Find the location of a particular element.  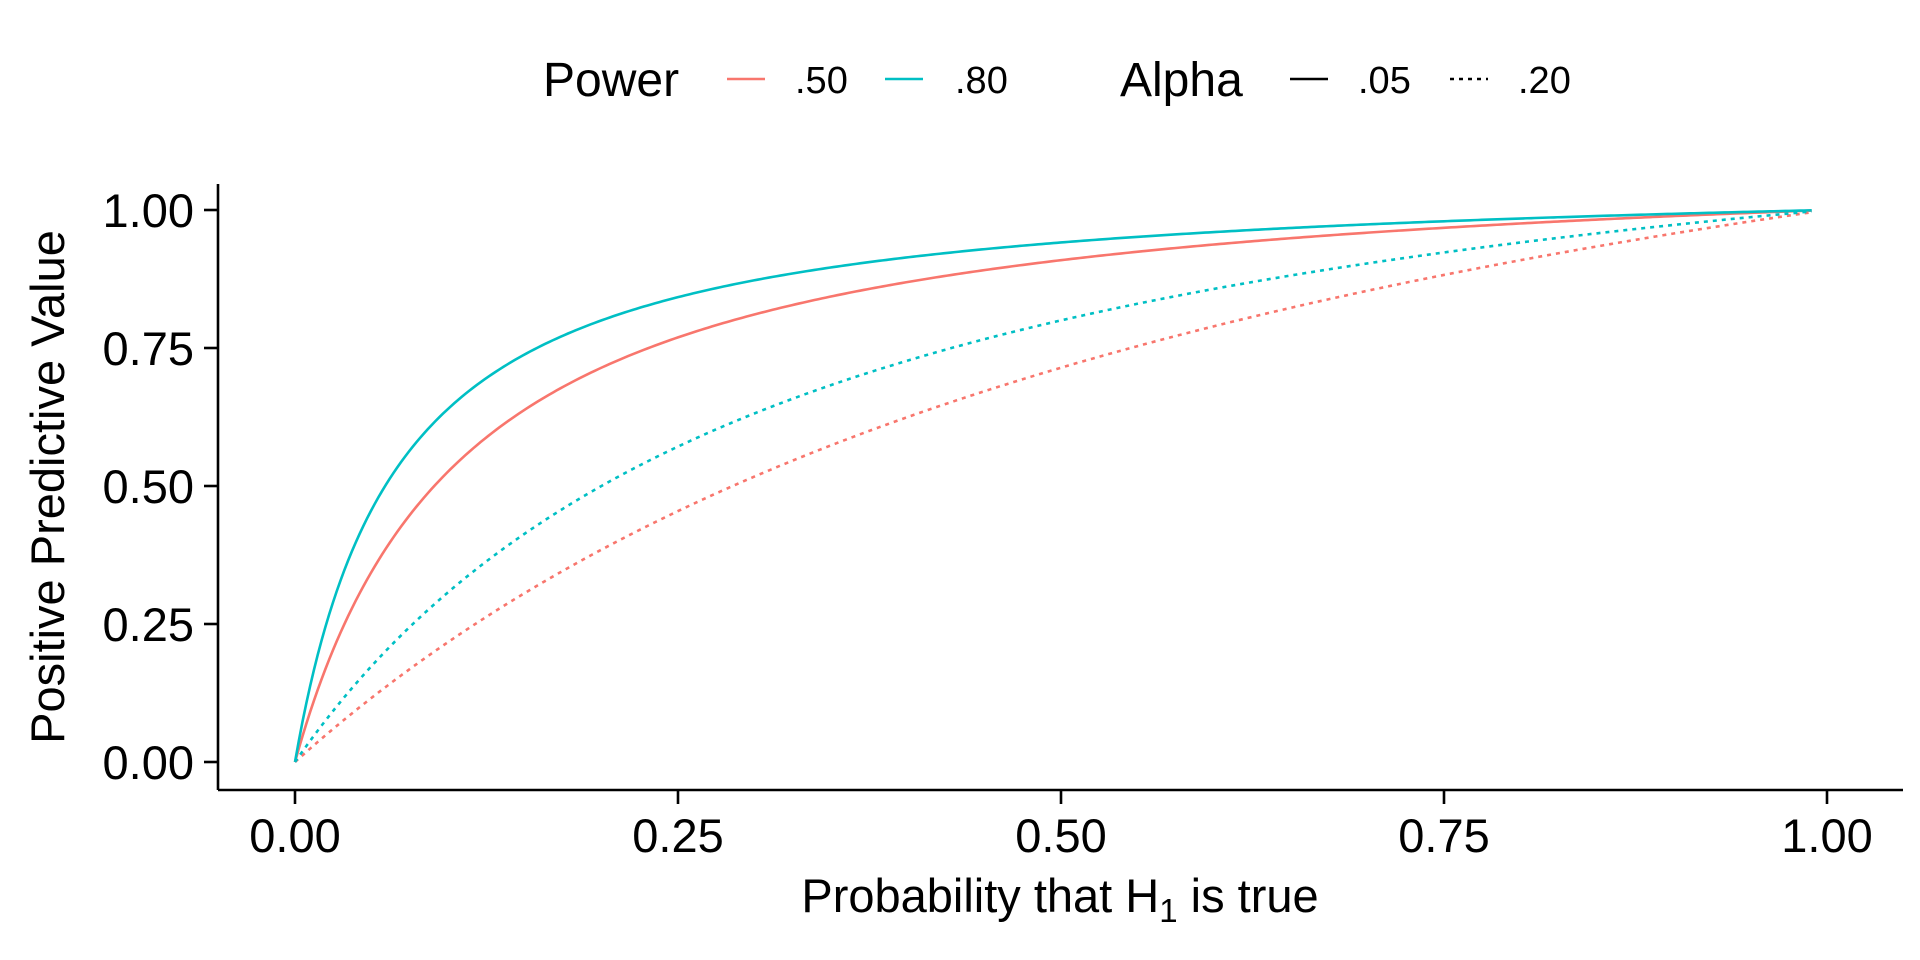

x-axis-title-suffix: is true is located at coordinates (1248, 895).